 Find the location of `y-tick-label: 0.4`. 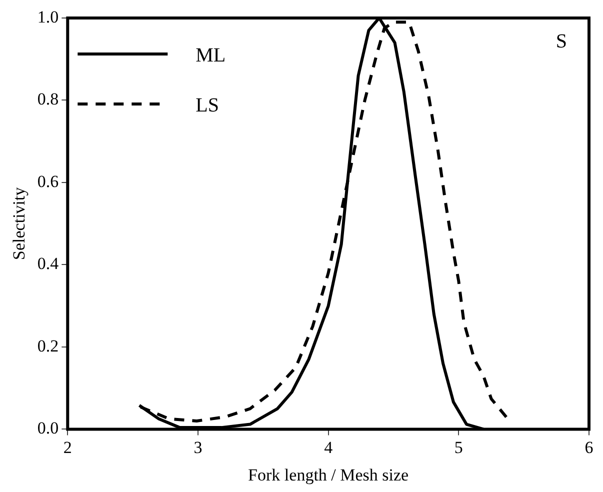

y-tick-label: 0.4 is located at coordinates (48, 264).